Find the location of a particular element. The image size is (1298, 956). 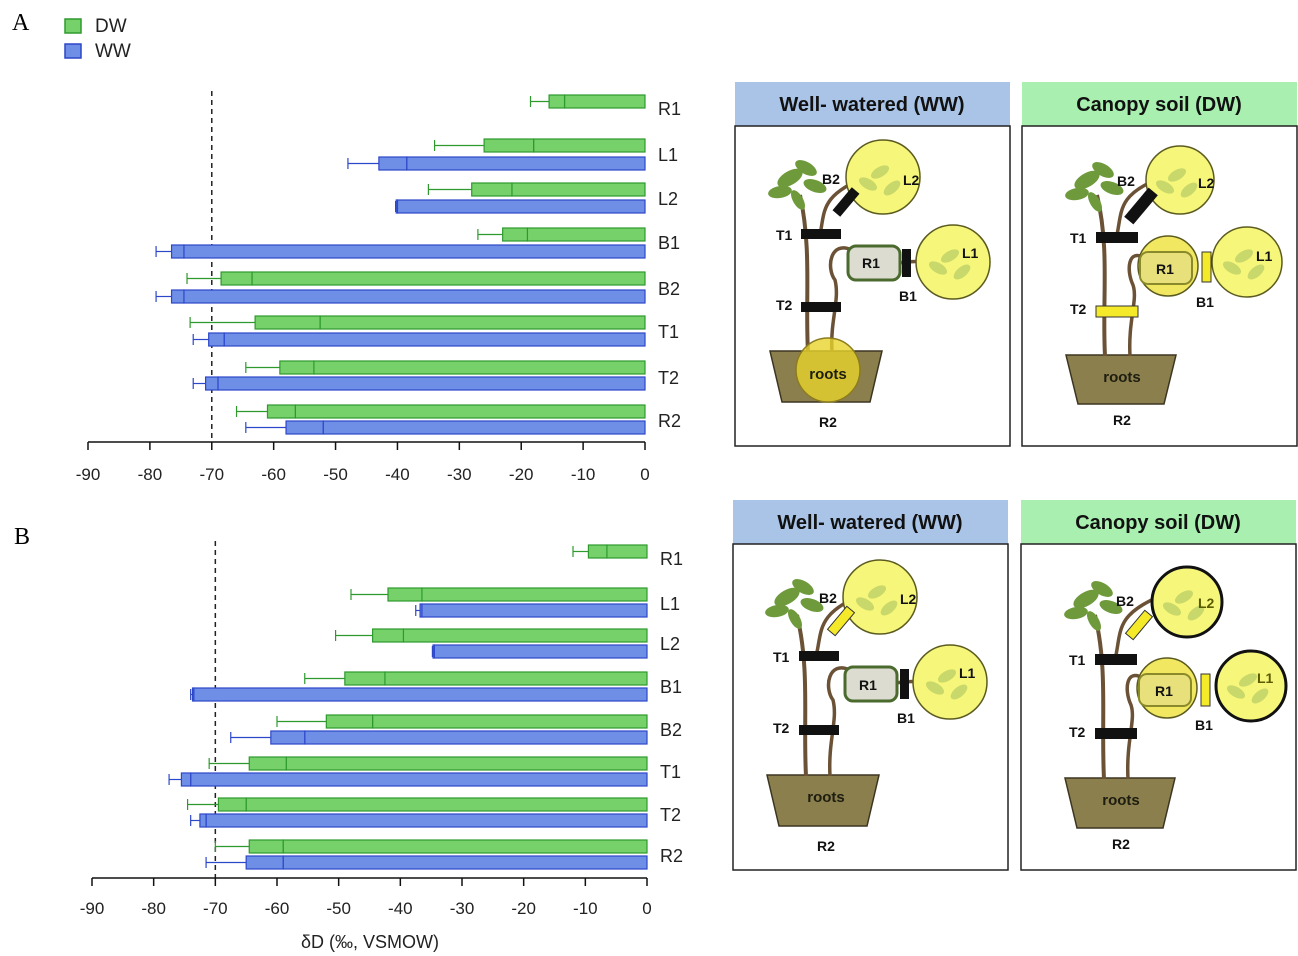

x-tick-label: 0 is located at coordinates (644, 474).